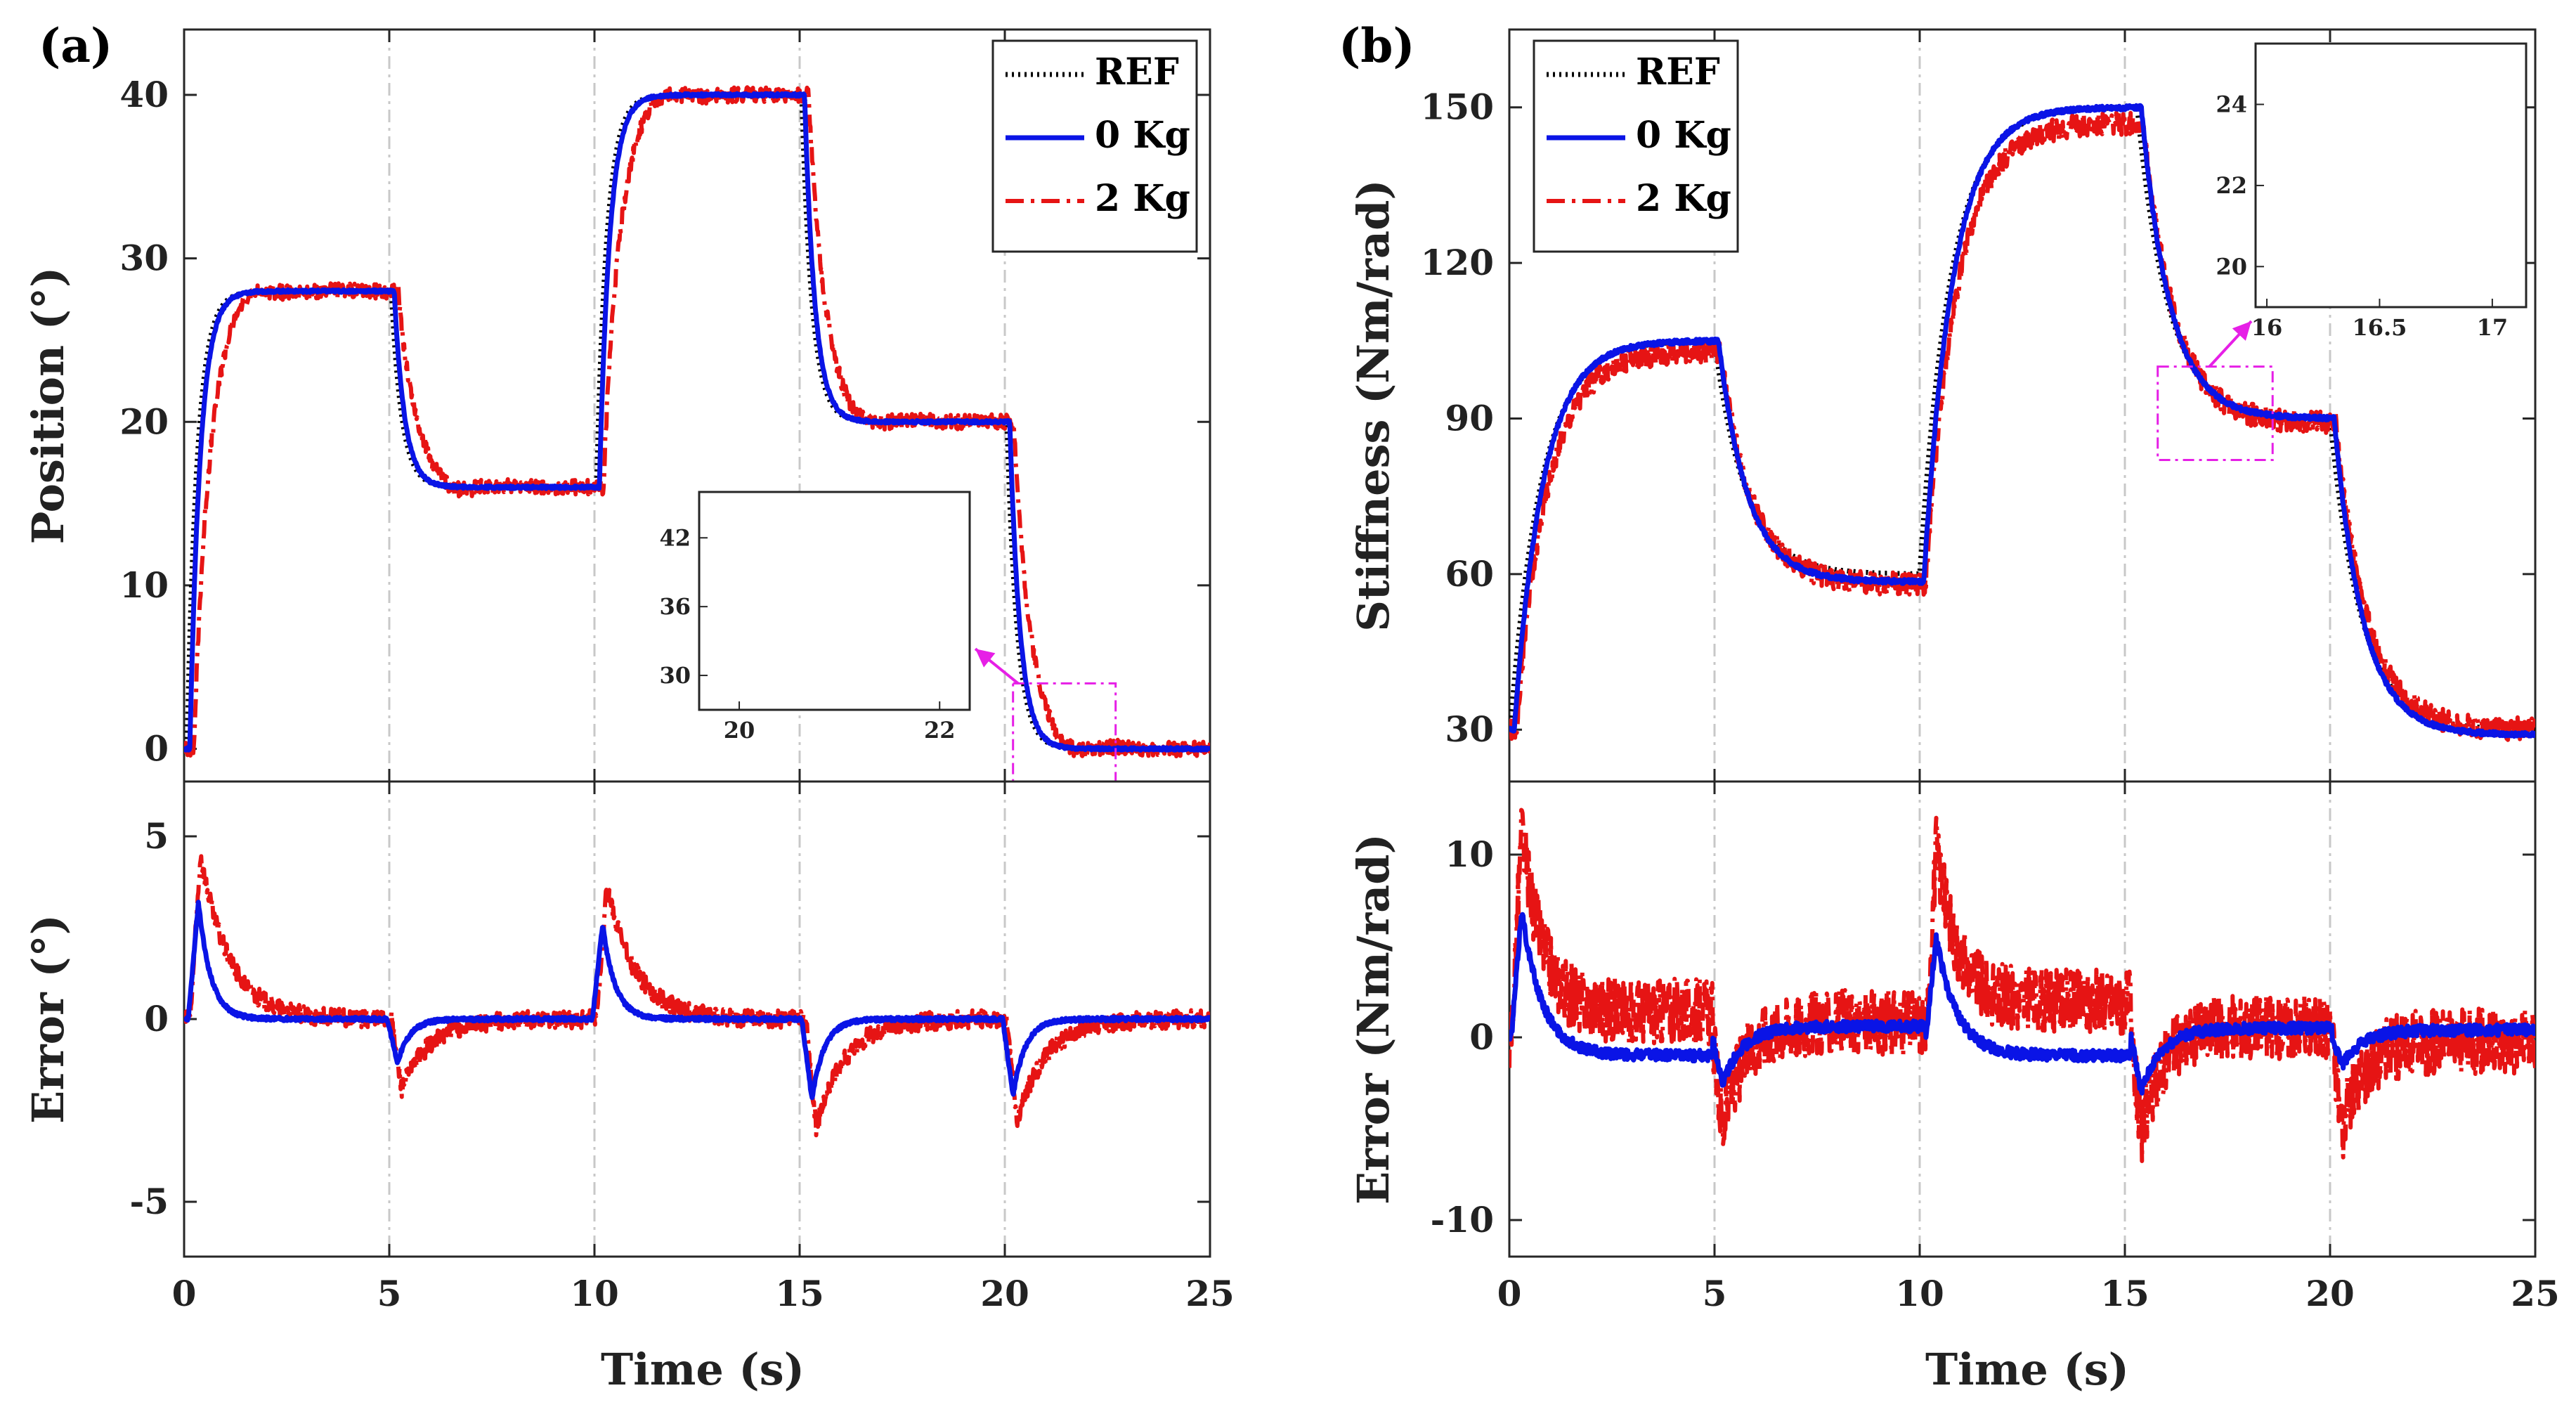  Describe the element at coordinates (156, 748) in the screenshot. I see `a-top-y-tick-label: 0` at that location.